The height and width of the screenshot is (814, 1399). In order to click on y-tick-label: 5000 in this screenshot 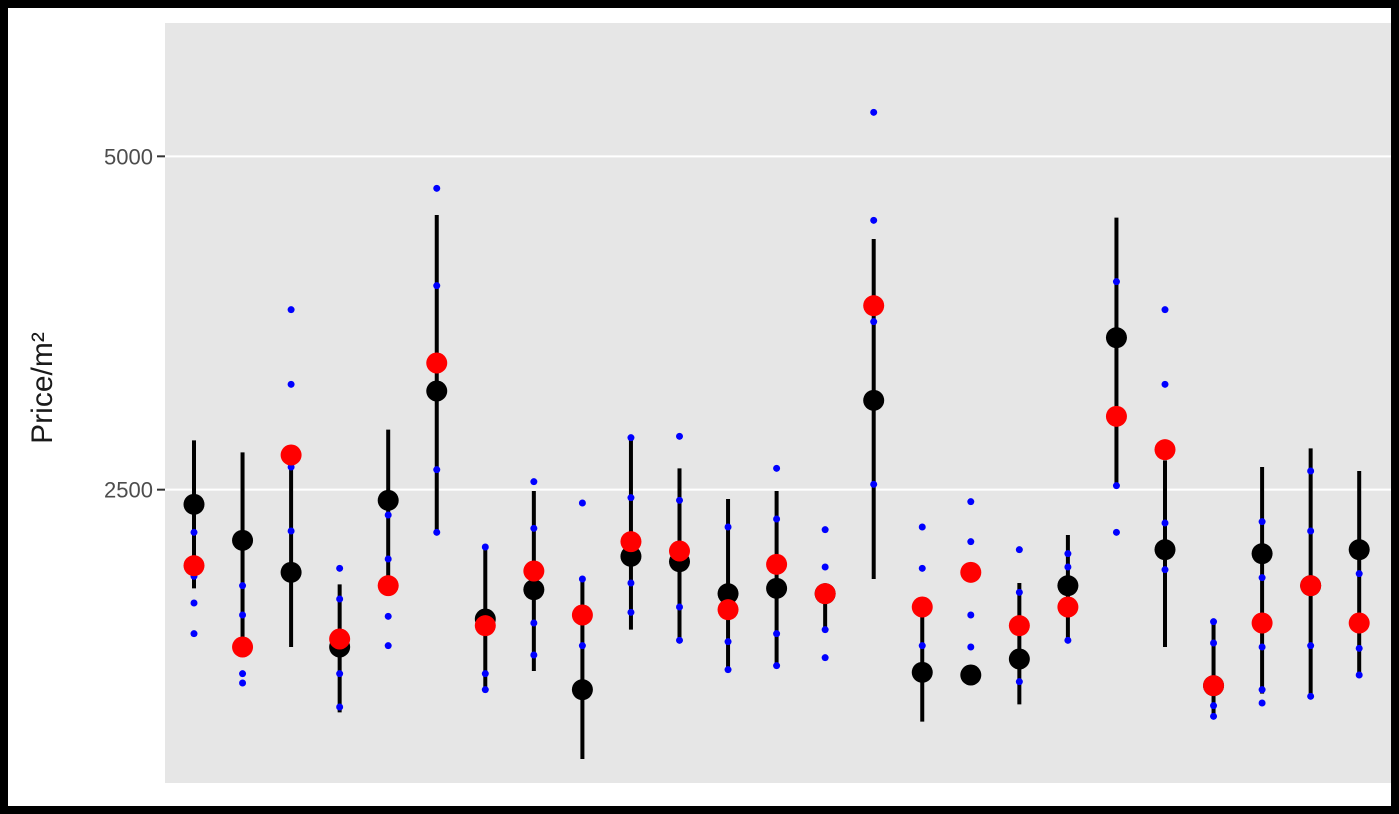, I will do `click(128, 156)`.